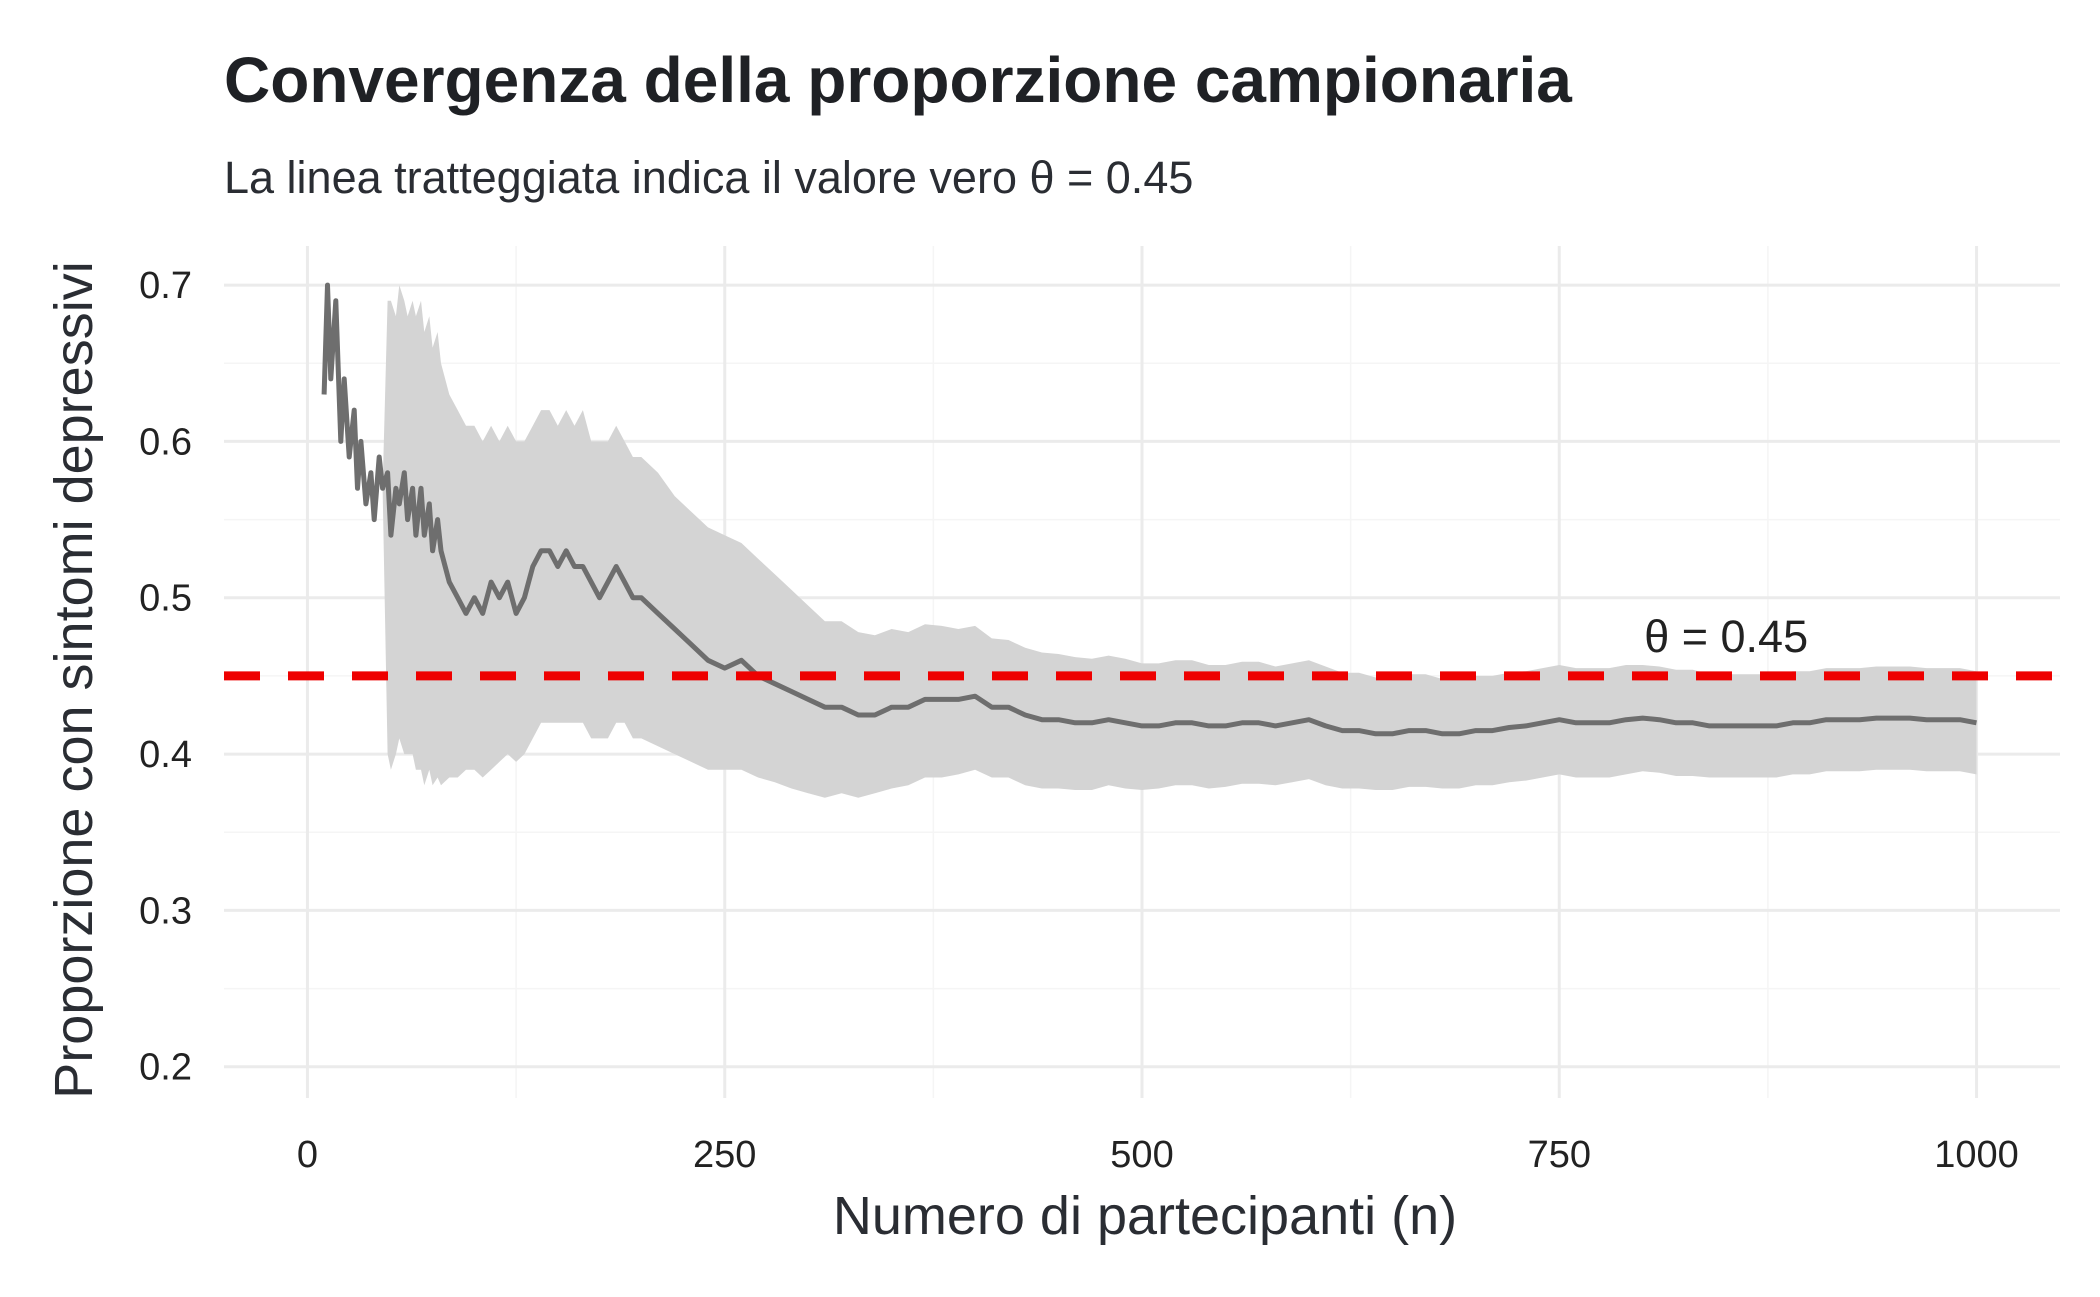 Image resolution: width=2100 pixels, height=1297 pixels. I want to click on x-tick-label: 250, so click(724, 1155).